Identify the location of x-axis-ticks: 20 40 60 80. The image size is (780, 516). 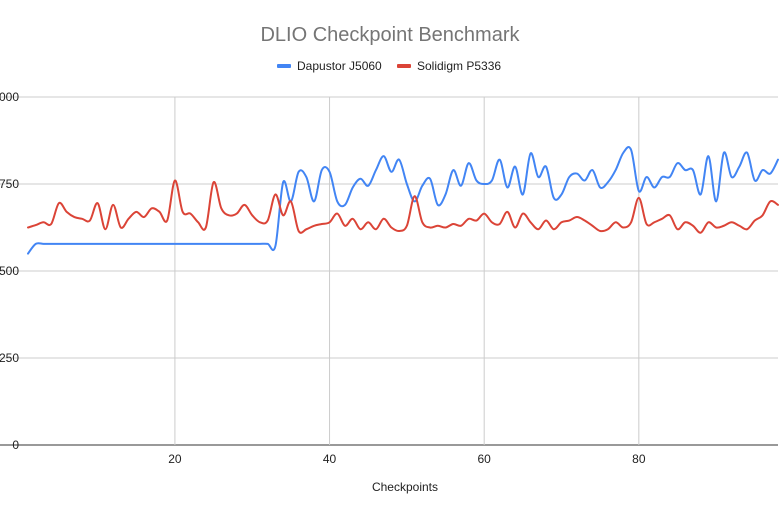
(407, 459).